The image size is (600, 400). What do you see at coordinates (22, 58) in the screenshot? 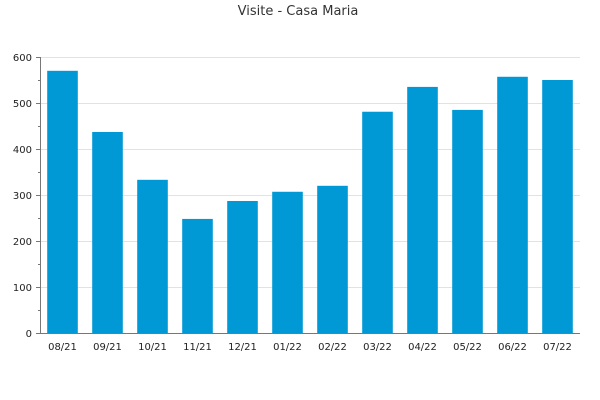
I see `y-tick-label: 600` at bounding box center [22, 58].